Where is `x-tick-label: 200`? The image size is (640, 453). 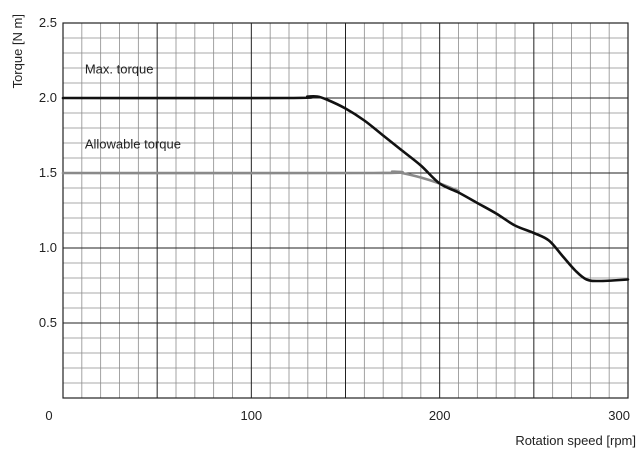 x-tick-label: 200 is located at coordinates (440, 415).